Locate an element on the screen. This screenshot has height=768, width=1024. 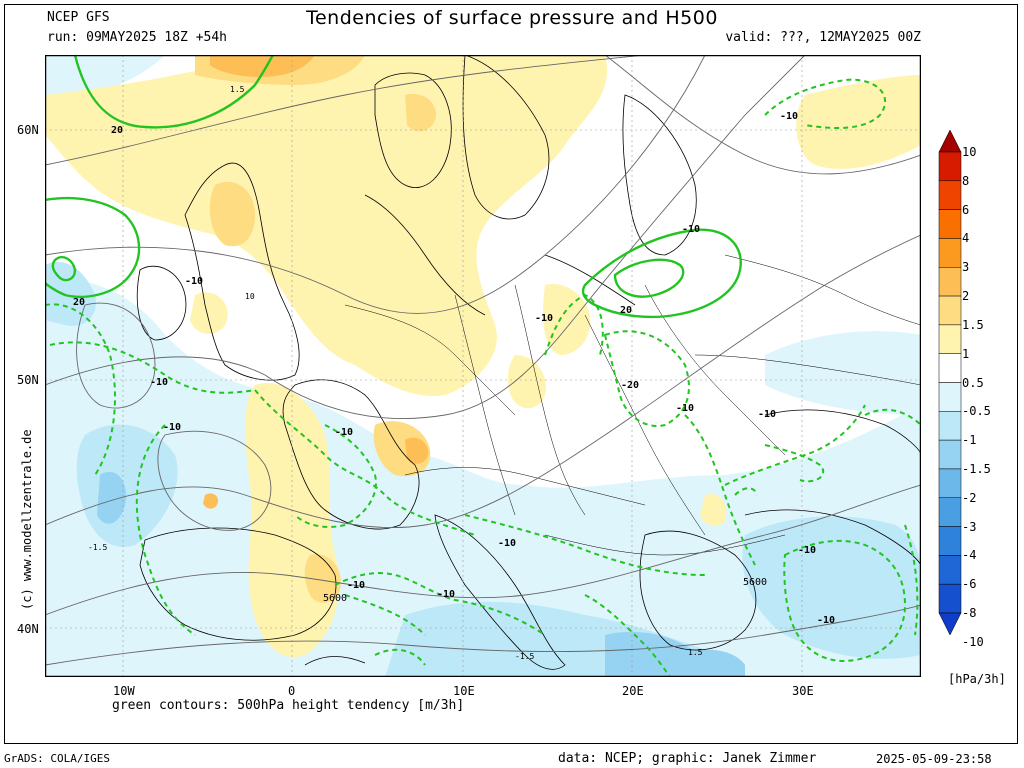
valid-label: valid: ???, 12MAY2025 00Z is located at coordinates (823, 37).